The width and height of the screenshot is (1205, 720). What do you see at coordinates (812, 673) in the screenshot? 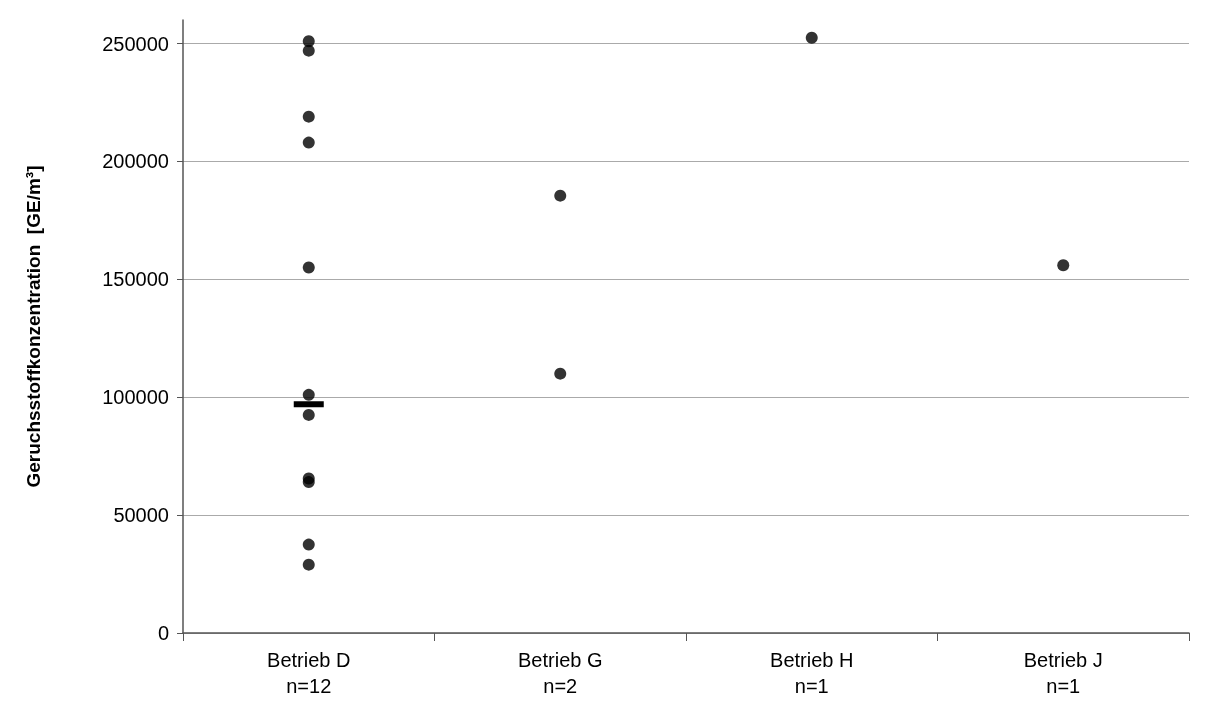
I see `x-tick-label: Betrieb H n=1` at bounding box center [812, 673].